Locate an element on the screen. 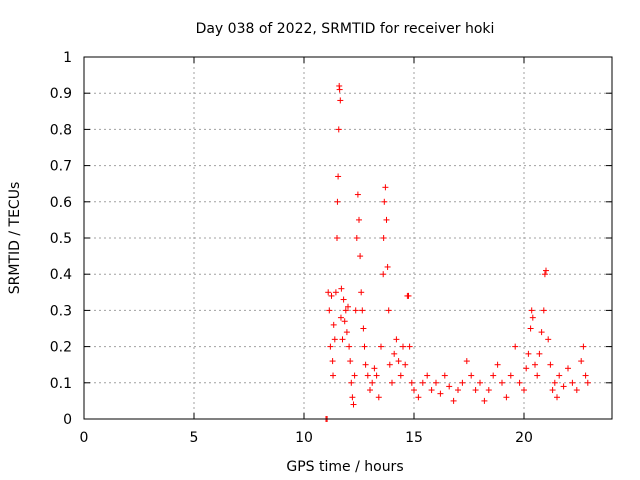 Image resolution: width=640 pixels, height=480 pixels. x-tick-label: 15 is located at coordinates (414, 438).